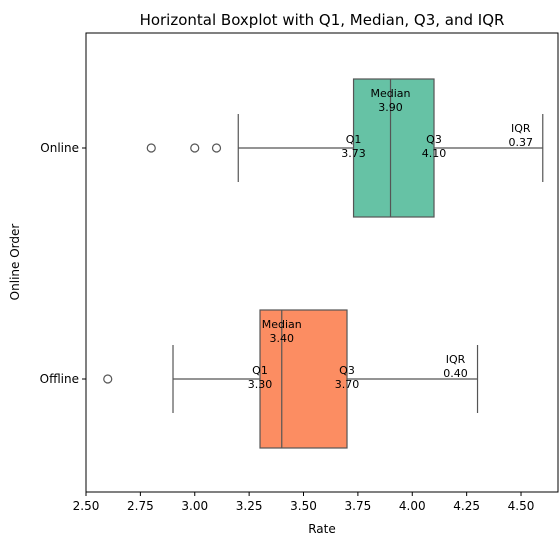 Image resolution: width=560 pixels, height=547 pixels. I want to click on x-tick-label: 2.75, so click(140, 506).